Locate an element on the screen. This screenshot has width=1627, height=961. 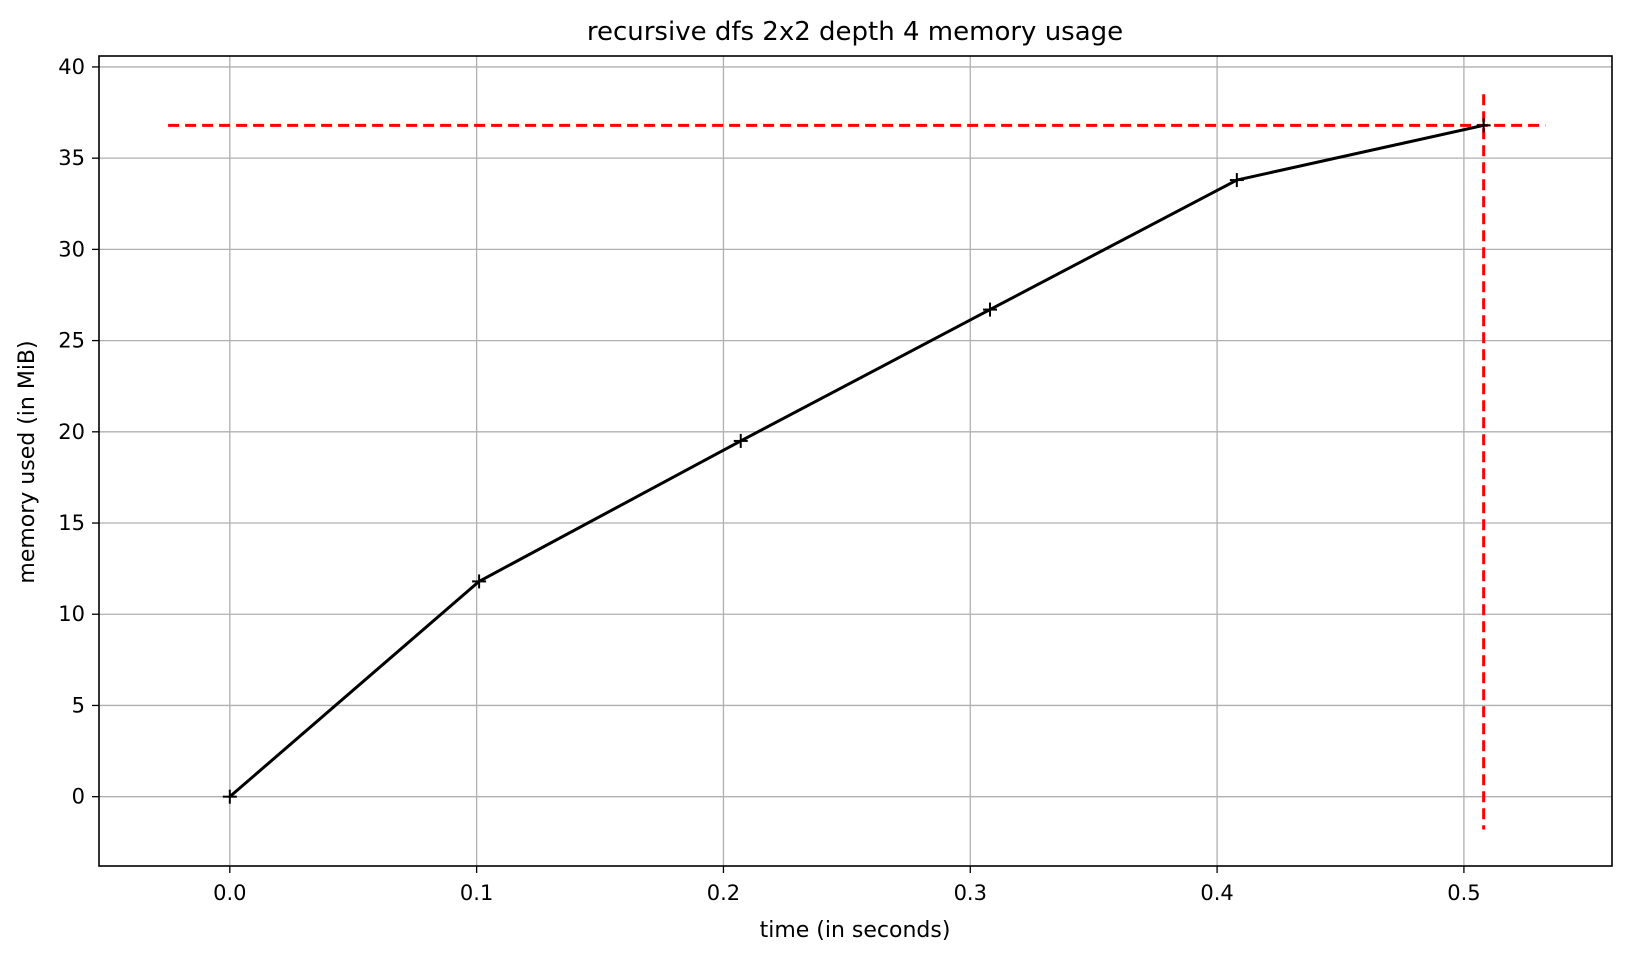
x-tick-label: 0.5 is located at coordinates (1463, 893).